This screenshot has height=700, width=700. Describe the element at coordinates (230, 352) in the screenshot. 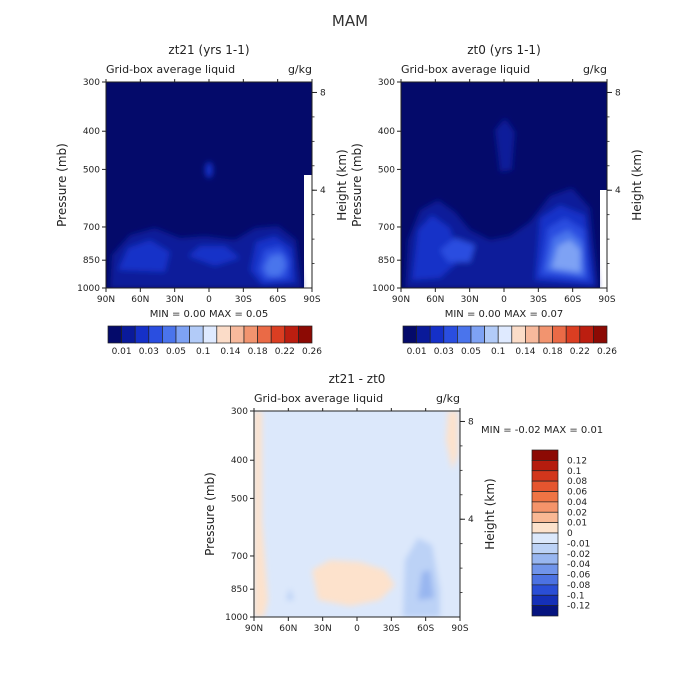

I see `colorbar-label: 0.14` at that location.